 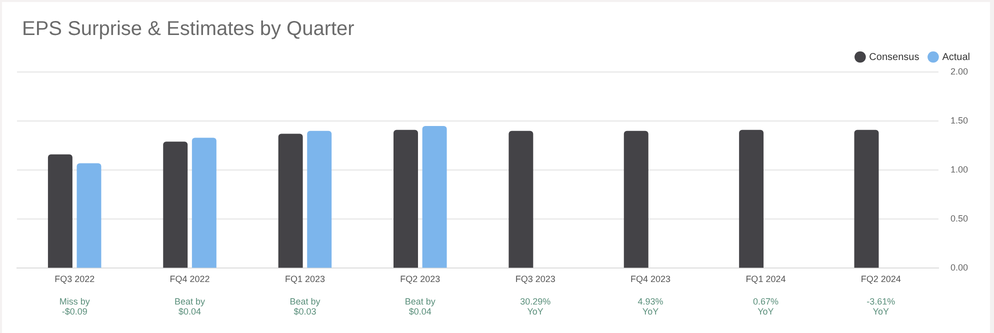 What do you see at coordinates (650, 279) in the screenshot?
I see `x-tick-label: FQ4 2023` at bounding box center [650, 279].